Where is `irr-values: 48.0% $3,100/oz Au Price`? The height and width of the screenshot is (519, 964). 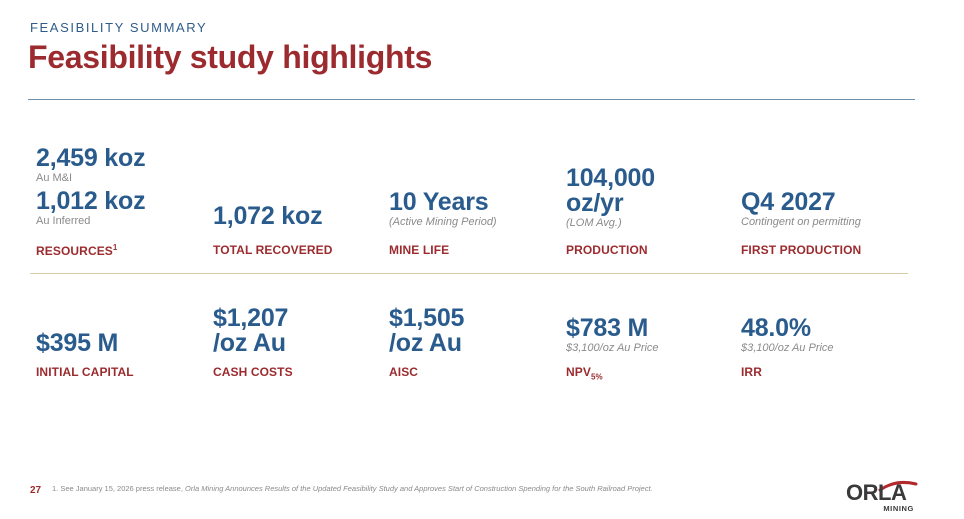 irr-values: 48.0% $3,100/oz Au Price is located at coordinates (826, 335).